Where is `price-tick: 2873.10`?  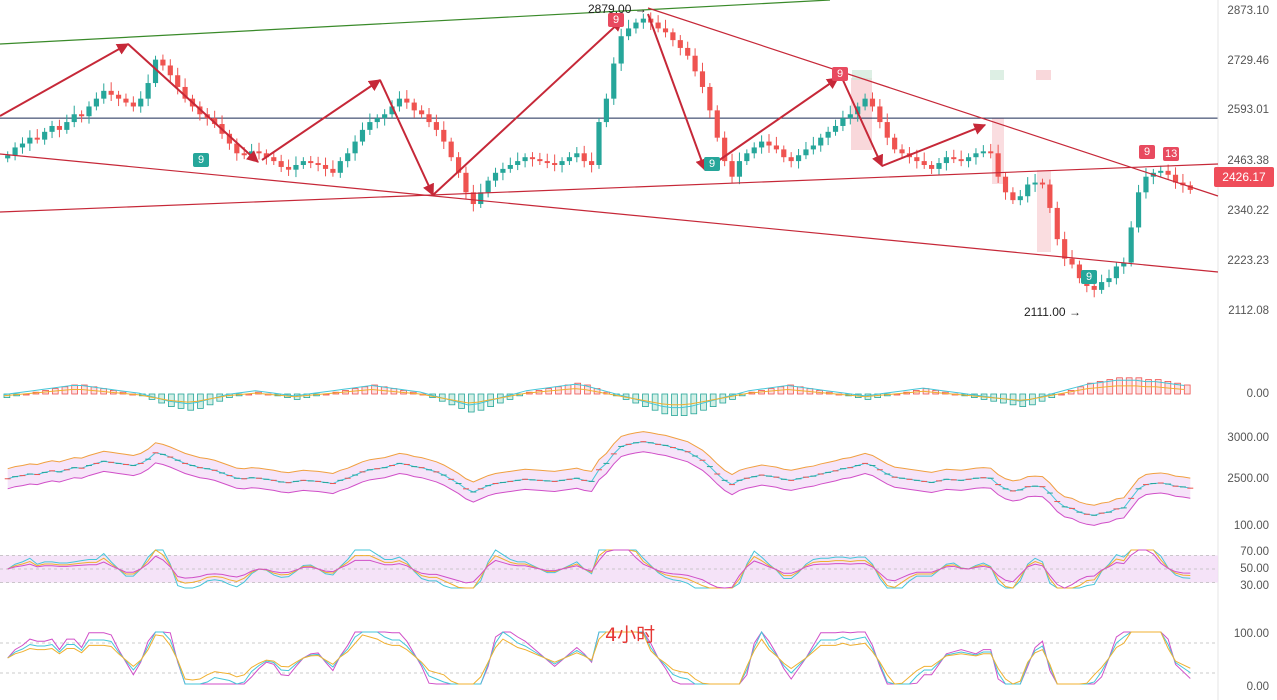
price-tick: 2873.10 is located at coordinates (1248, 11).